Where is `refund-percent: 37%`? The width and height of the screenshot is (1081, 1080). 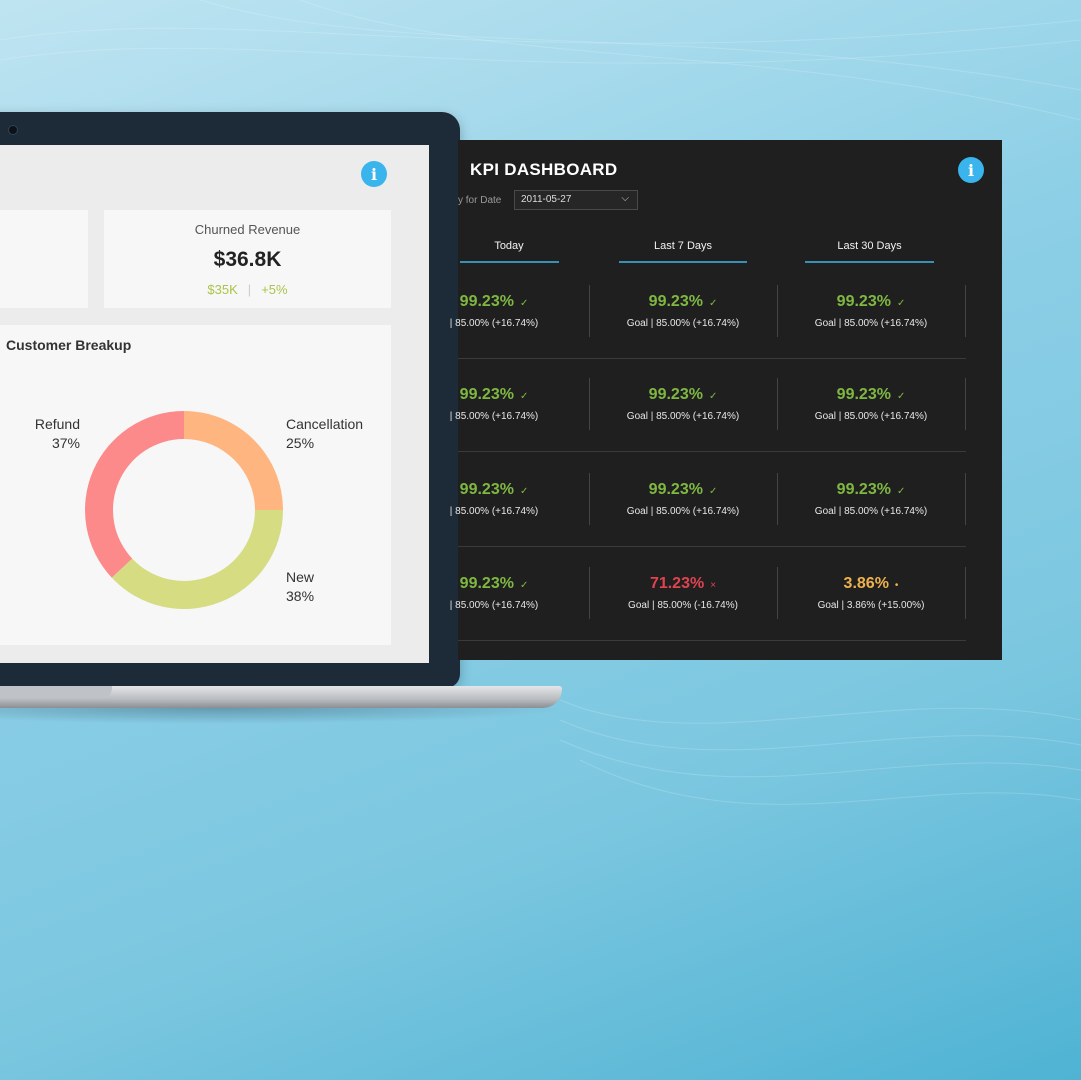 refund-percent: 37% is located at coordinates (65, 443).